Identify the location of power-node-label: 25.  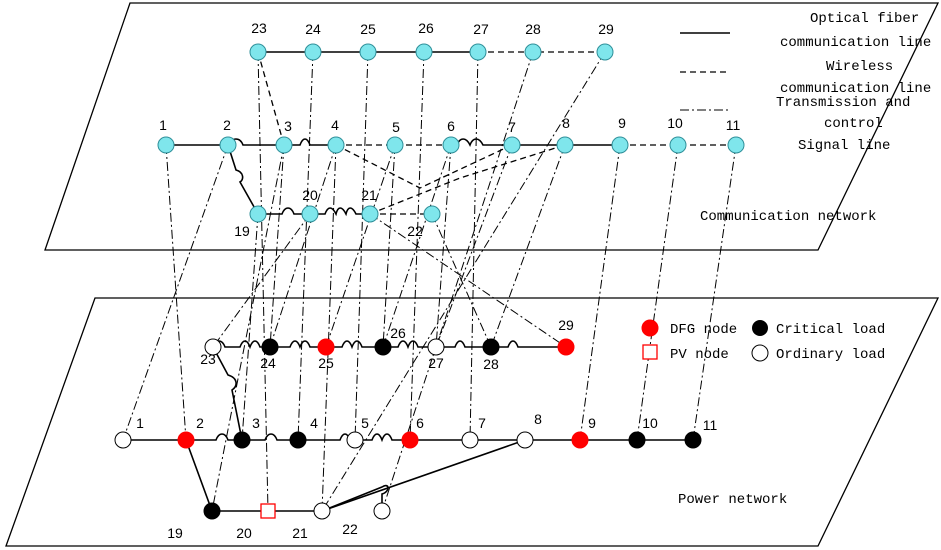
(326, 363).